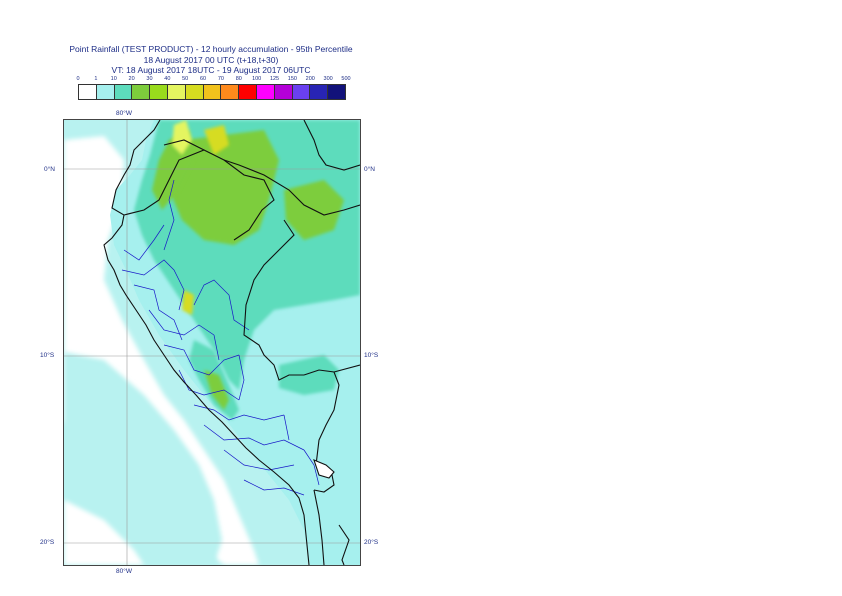 The height and width of the screenshot is (596, 842). I want to click on legend-label-7: 60, so click(203, 79).